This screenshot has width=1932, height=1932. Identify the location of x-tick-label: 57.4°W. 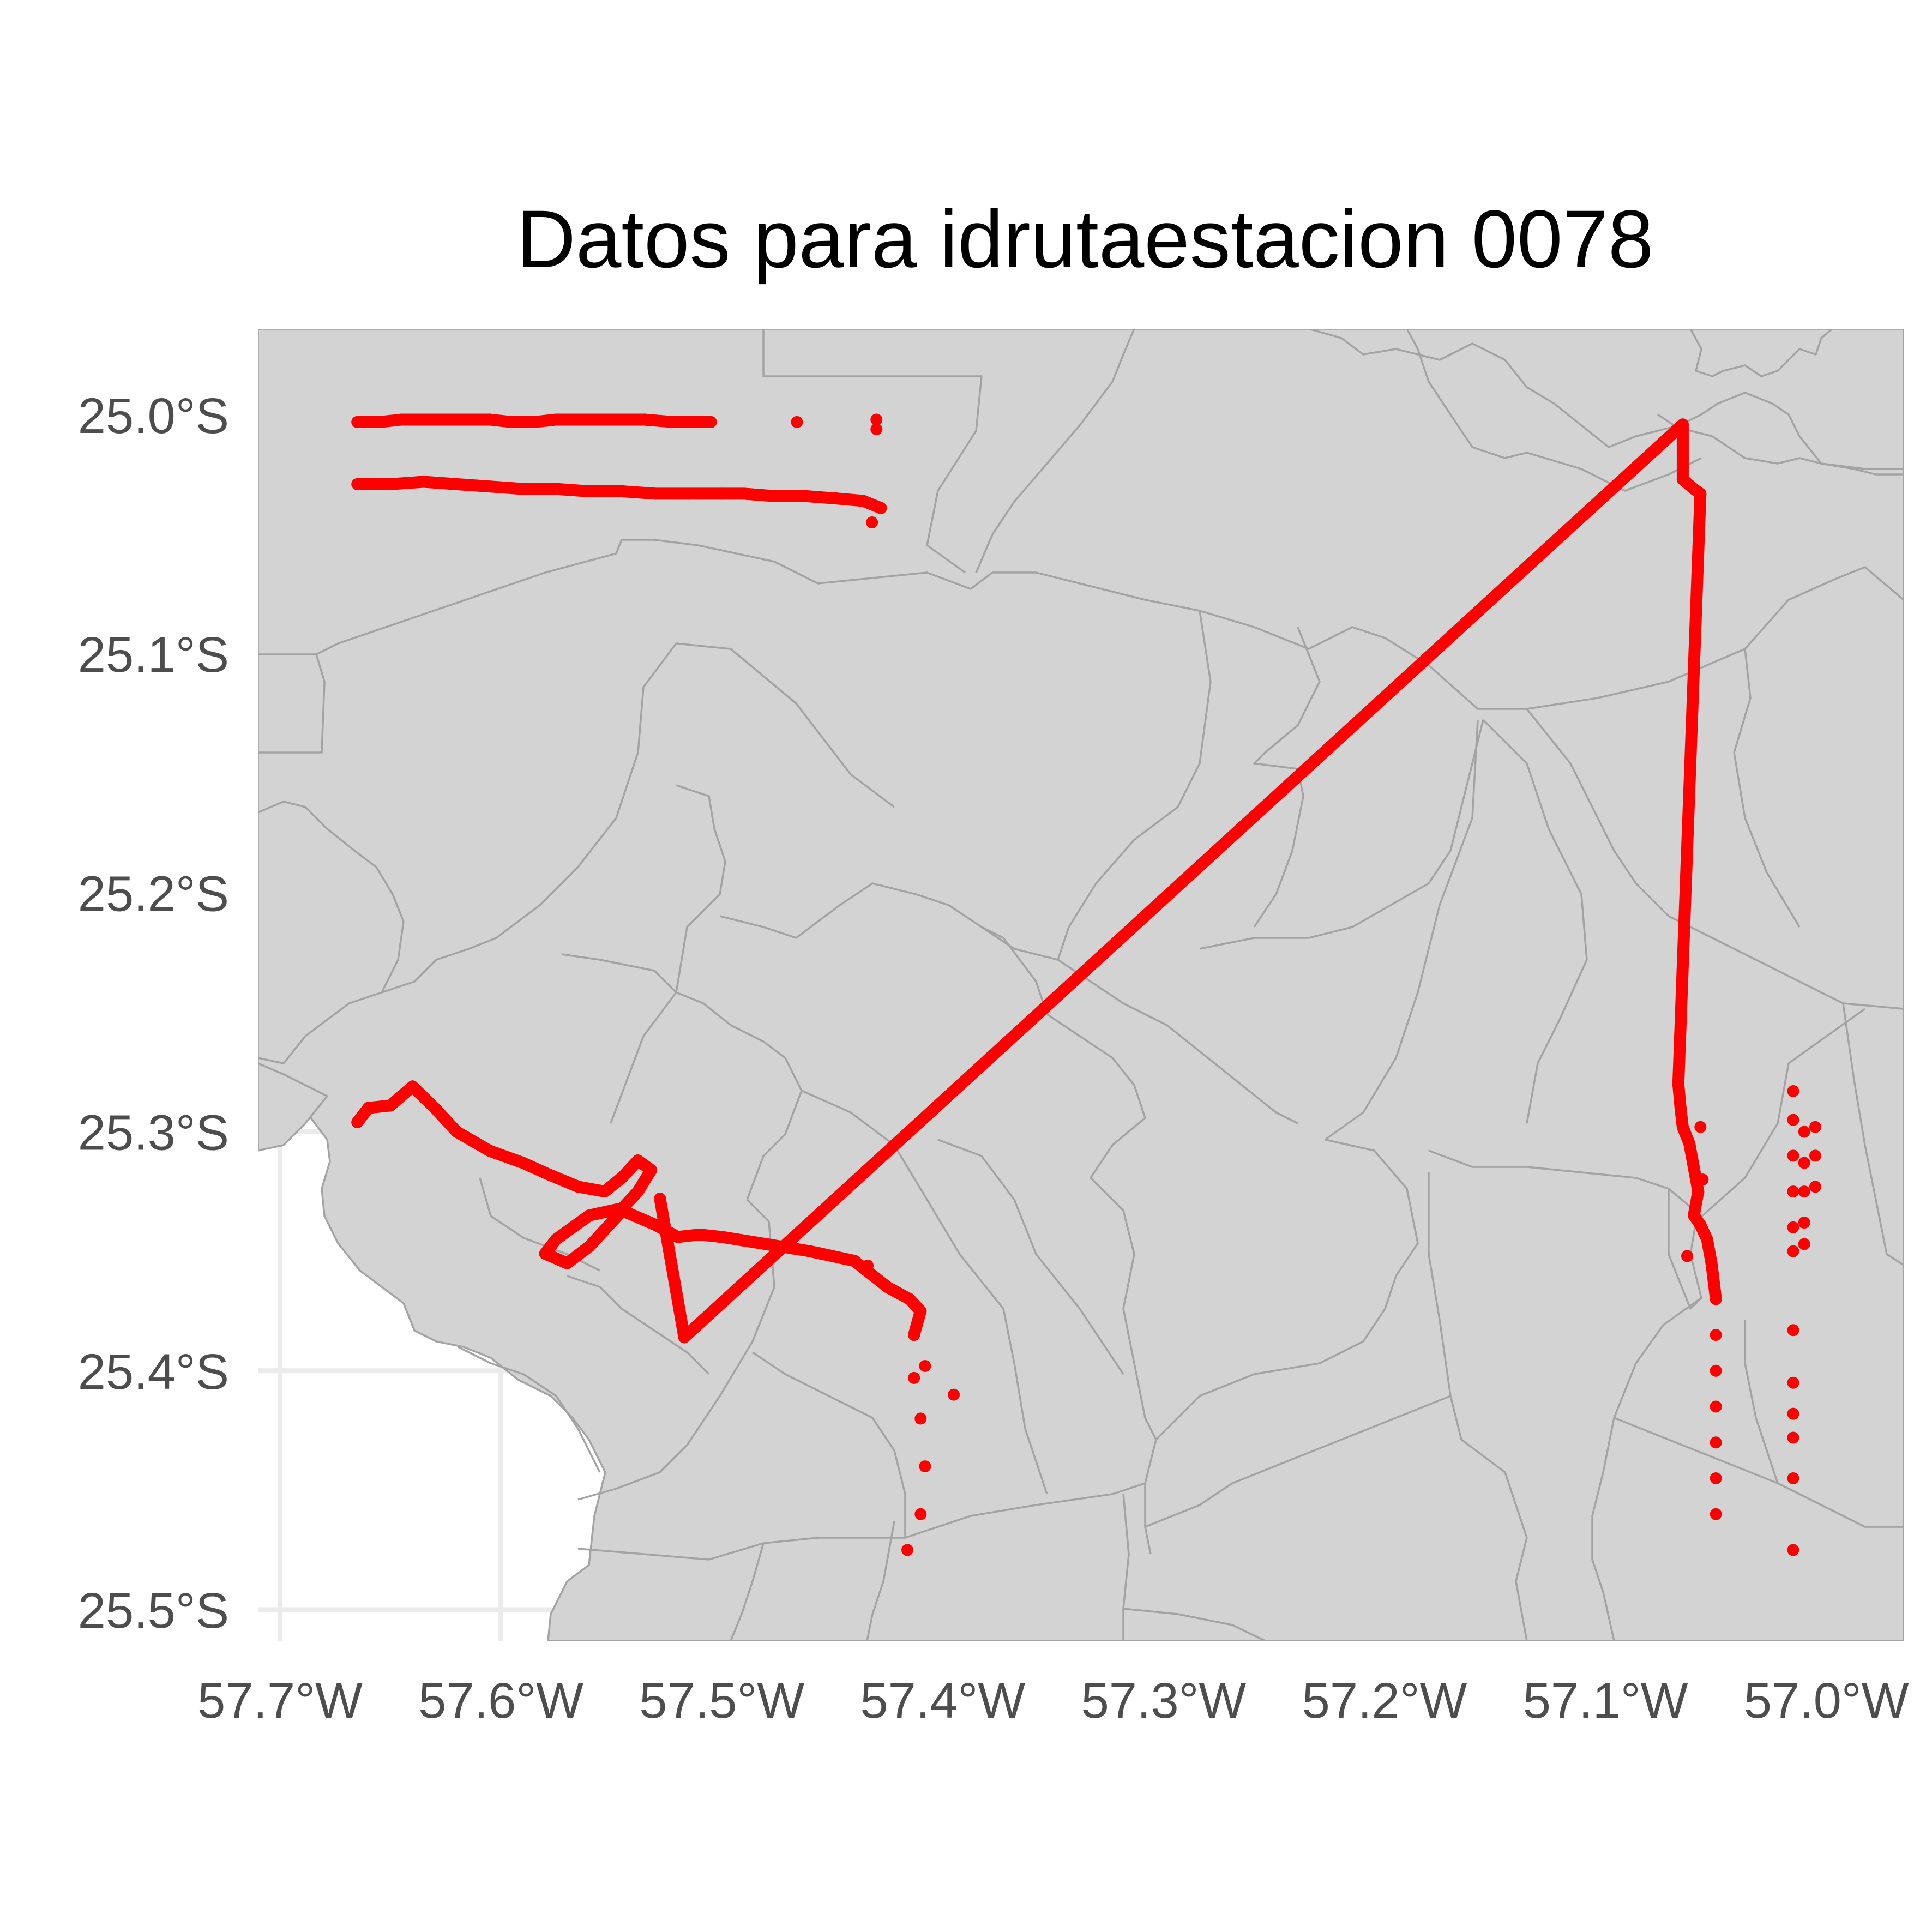
(942, 1701).